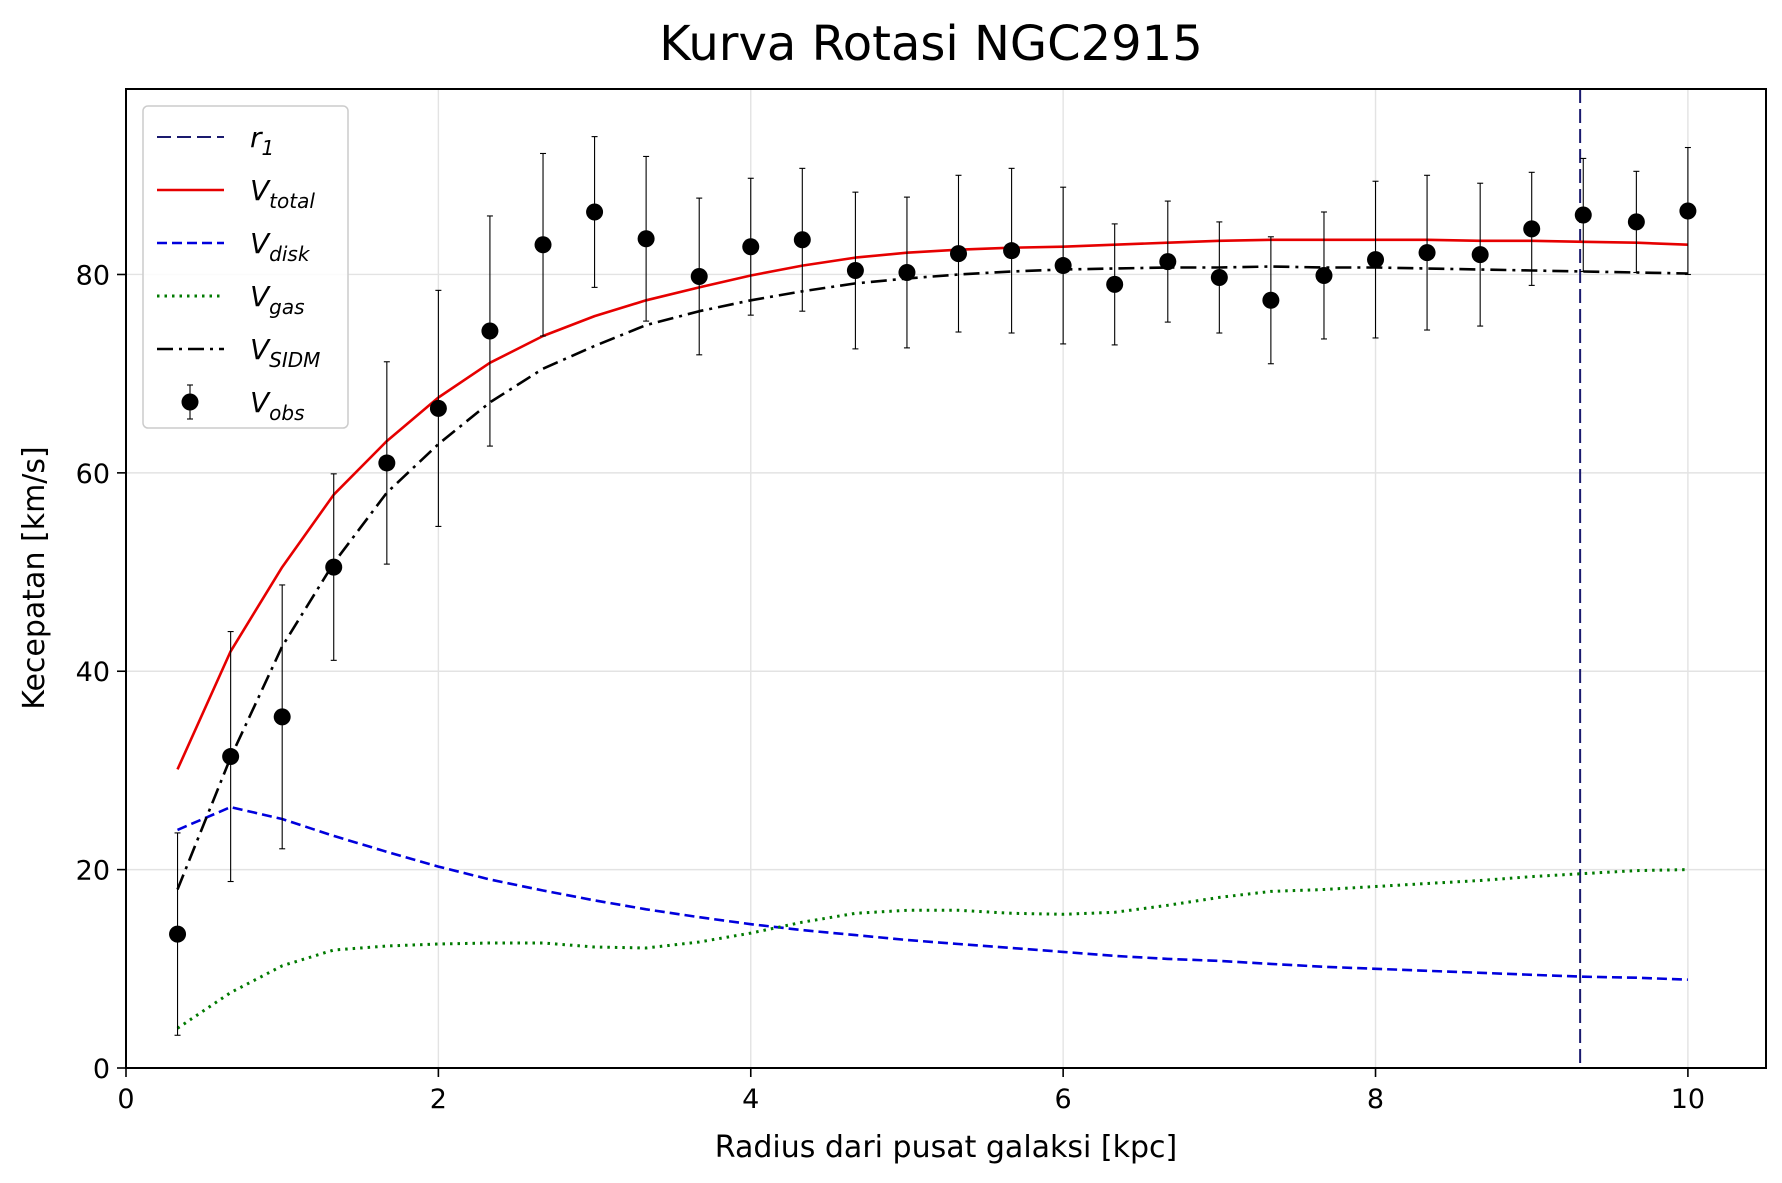 The width and height of the screenshot is (1782, 1183). What do you see at coordinates (290, 254) in the screenshot?
I see `legend-vdisk-subscript: disk` at bounding box center [290, 254].